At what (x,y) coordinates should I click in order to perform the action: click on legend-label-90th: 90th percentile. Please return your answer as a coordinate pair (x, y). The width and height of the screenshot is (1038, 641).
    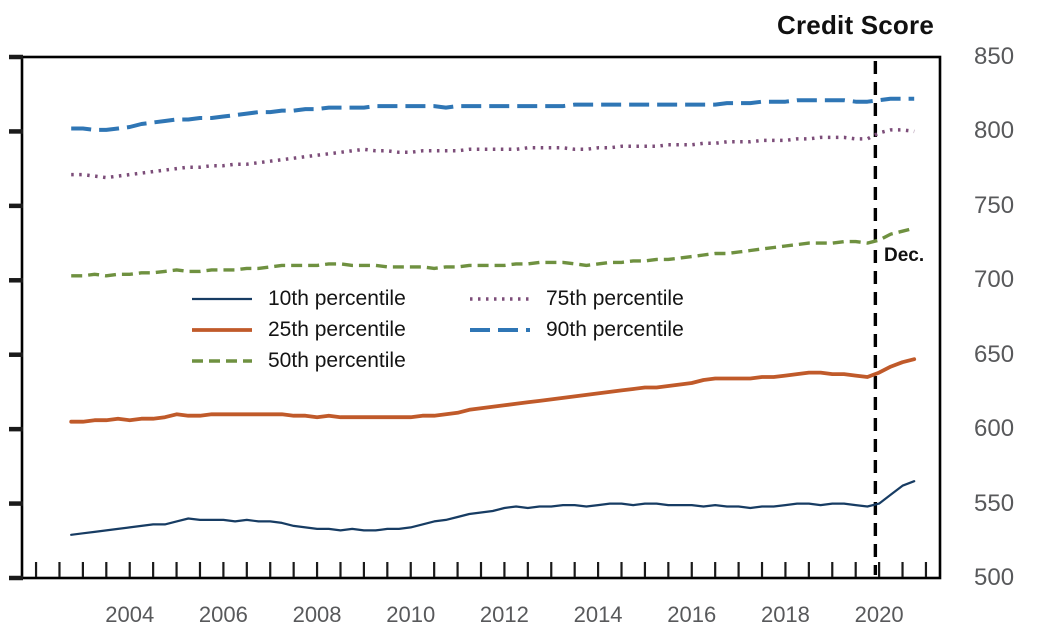
    Looking at the image, I should click on (615, 329).